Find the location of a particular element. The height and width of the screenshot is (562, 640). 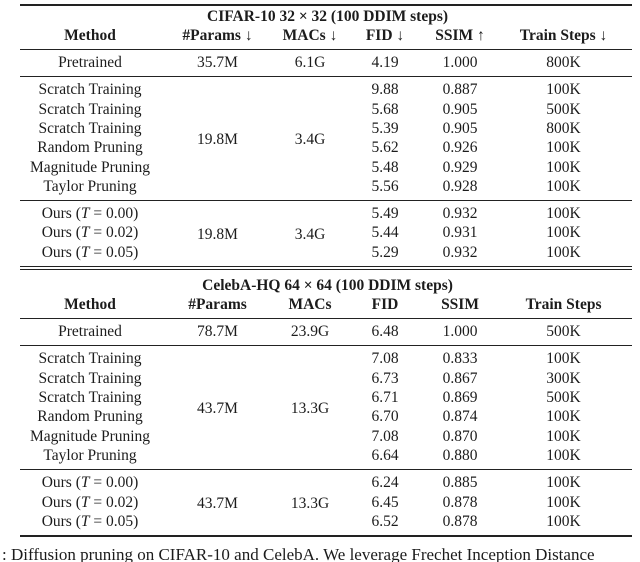

pretrained-section: Pretrained 78.7M 23.9G 6.48 1.000 500K is located at coordinates (326, 331).